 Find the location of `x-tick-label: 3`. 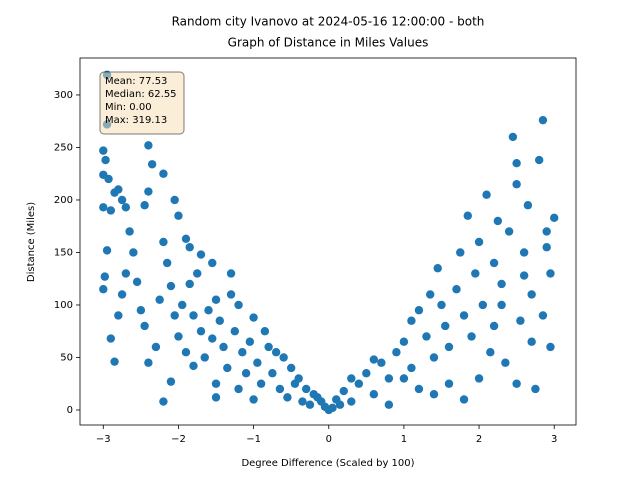

x-tick-label: 3 is located at coordinates (554, 439).